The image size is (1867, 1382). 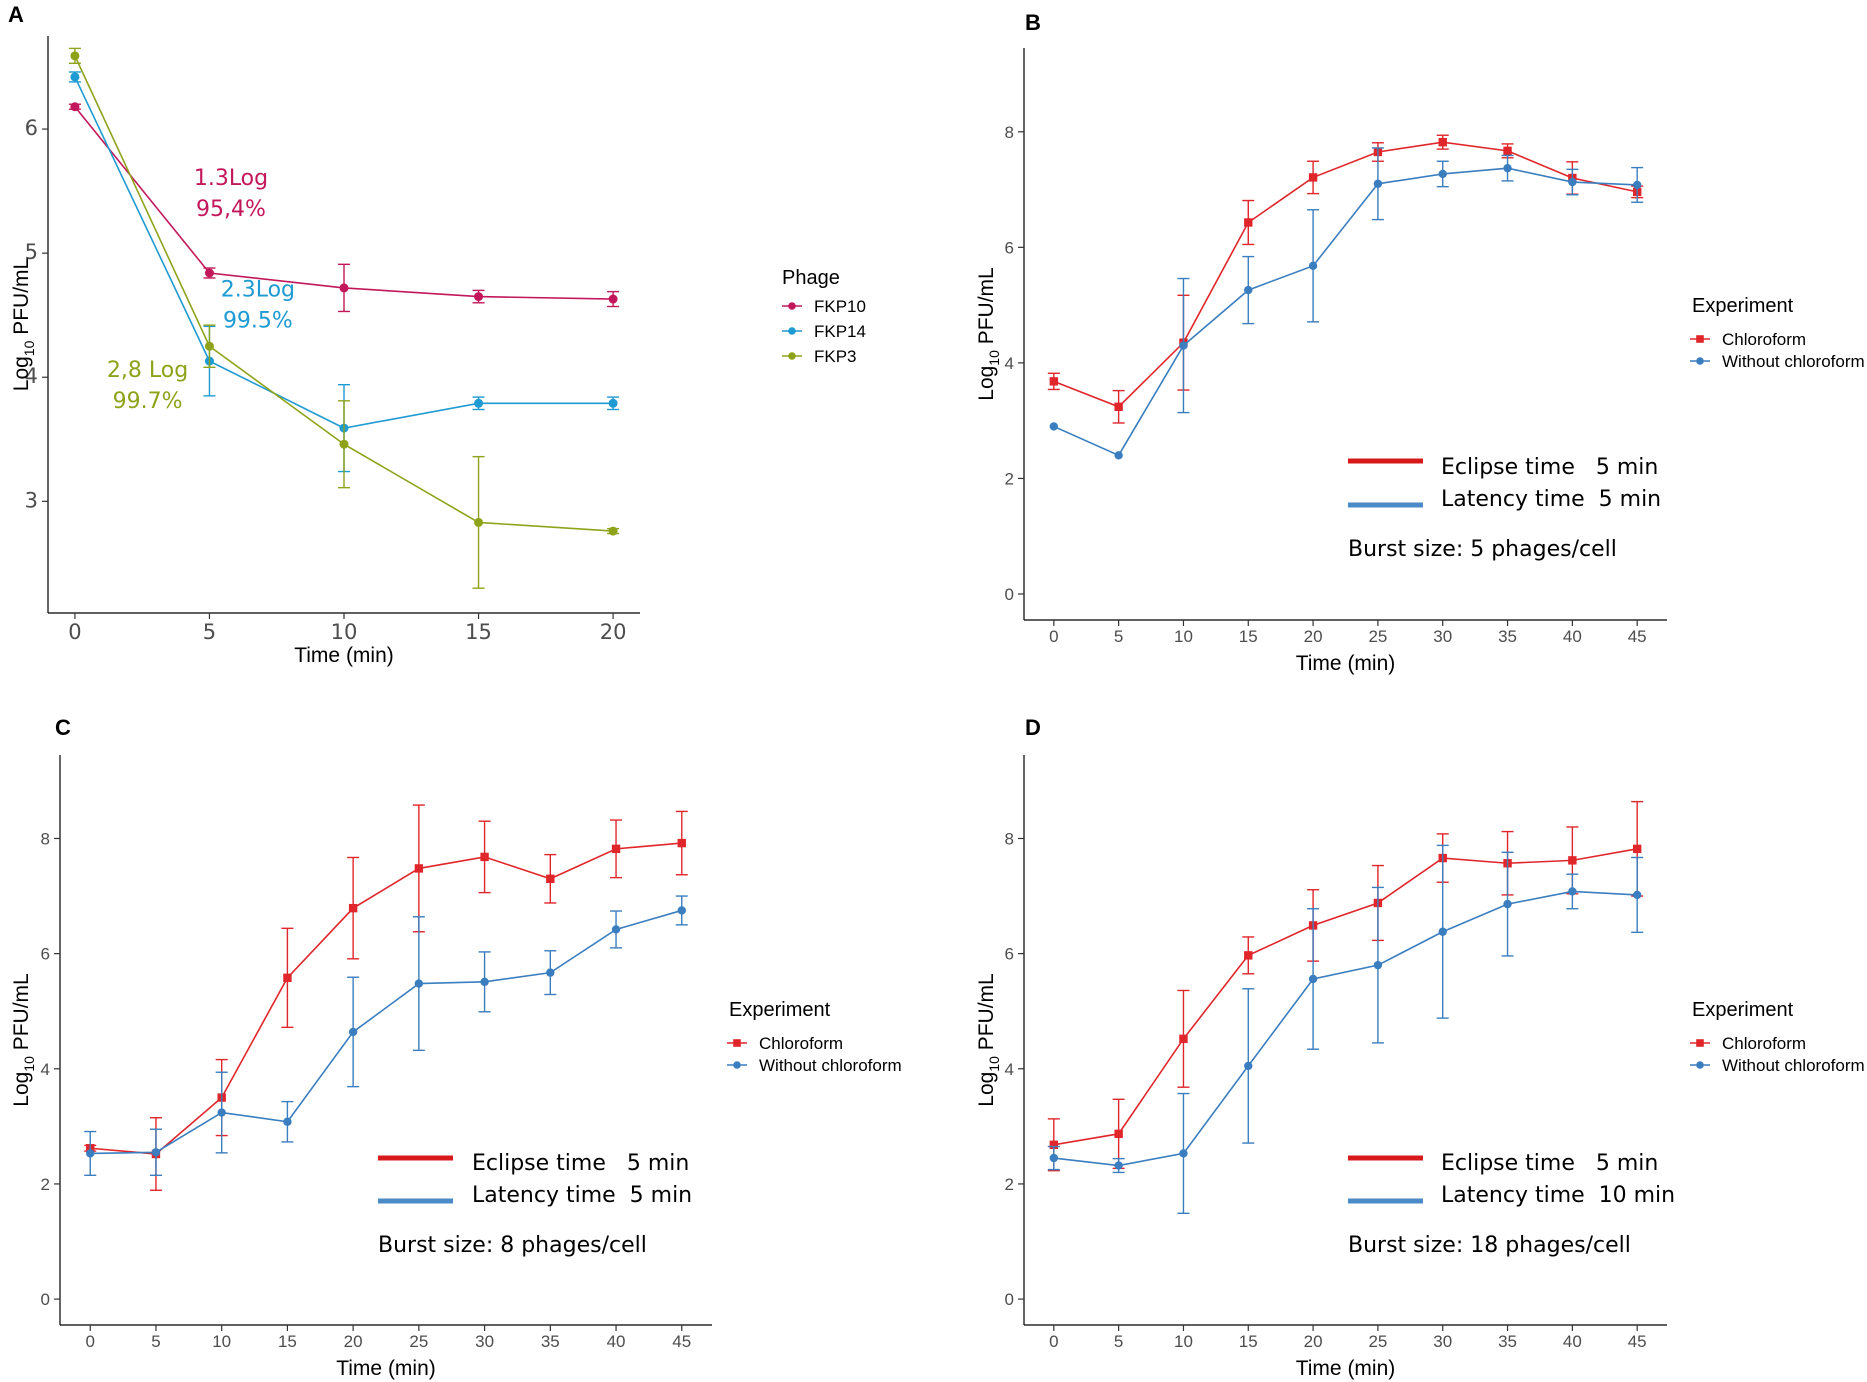 What do you see at coordinates (1637, 1341) in the screenshot?
I see `panel-d-x-tick-label: 45` at bounding box center [1637, 1341].